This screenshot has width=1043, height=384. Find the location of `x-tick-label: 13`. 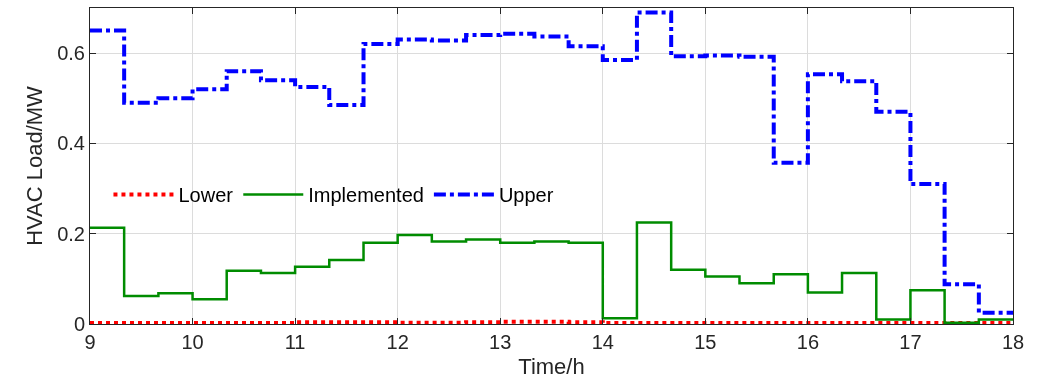

x-tick-label: 13 is located at coordinates (500, 342).